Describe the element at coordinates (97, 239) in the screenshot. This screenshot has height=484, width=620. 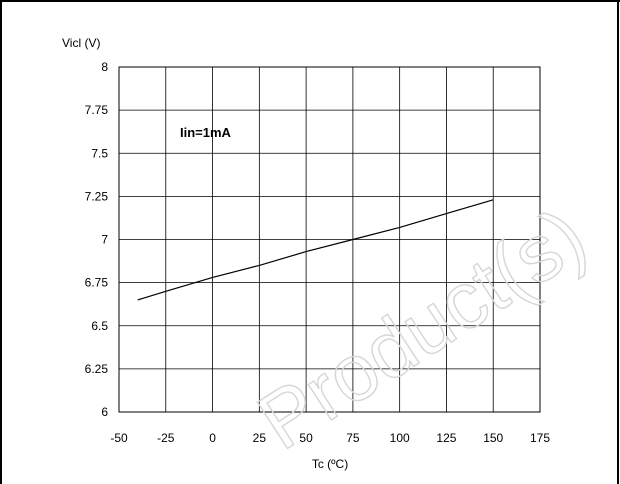
I see `y-axis-ticks: 6 6.25 6.5 6.75 7 7.25 7.5 7.75 8` at that location.